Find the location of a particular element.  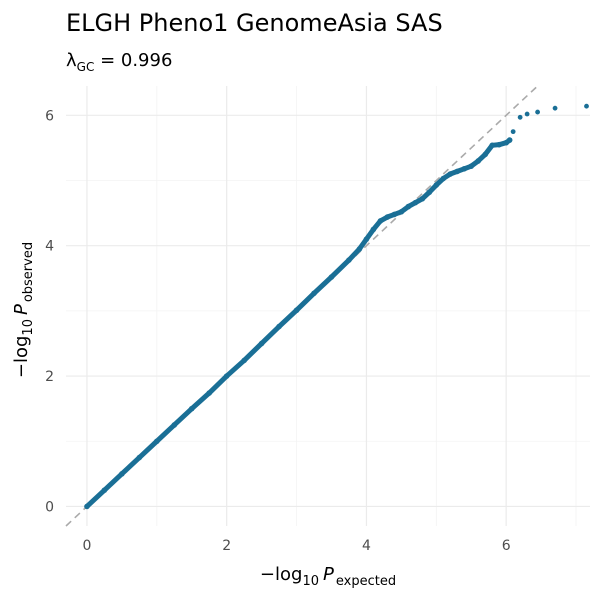

y-tick-label: 0 is located at coordinates (49, 507).